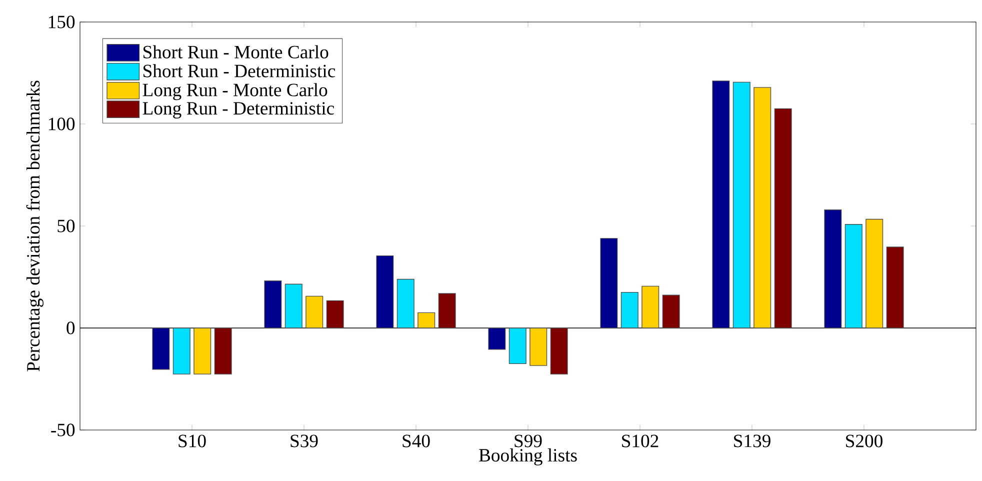 This screenshot has height=481, width=982. Describe the element at coordinates (236, 51) in the screenshot. I see `legend-label: Short Run - Monte Carlo` at that location.